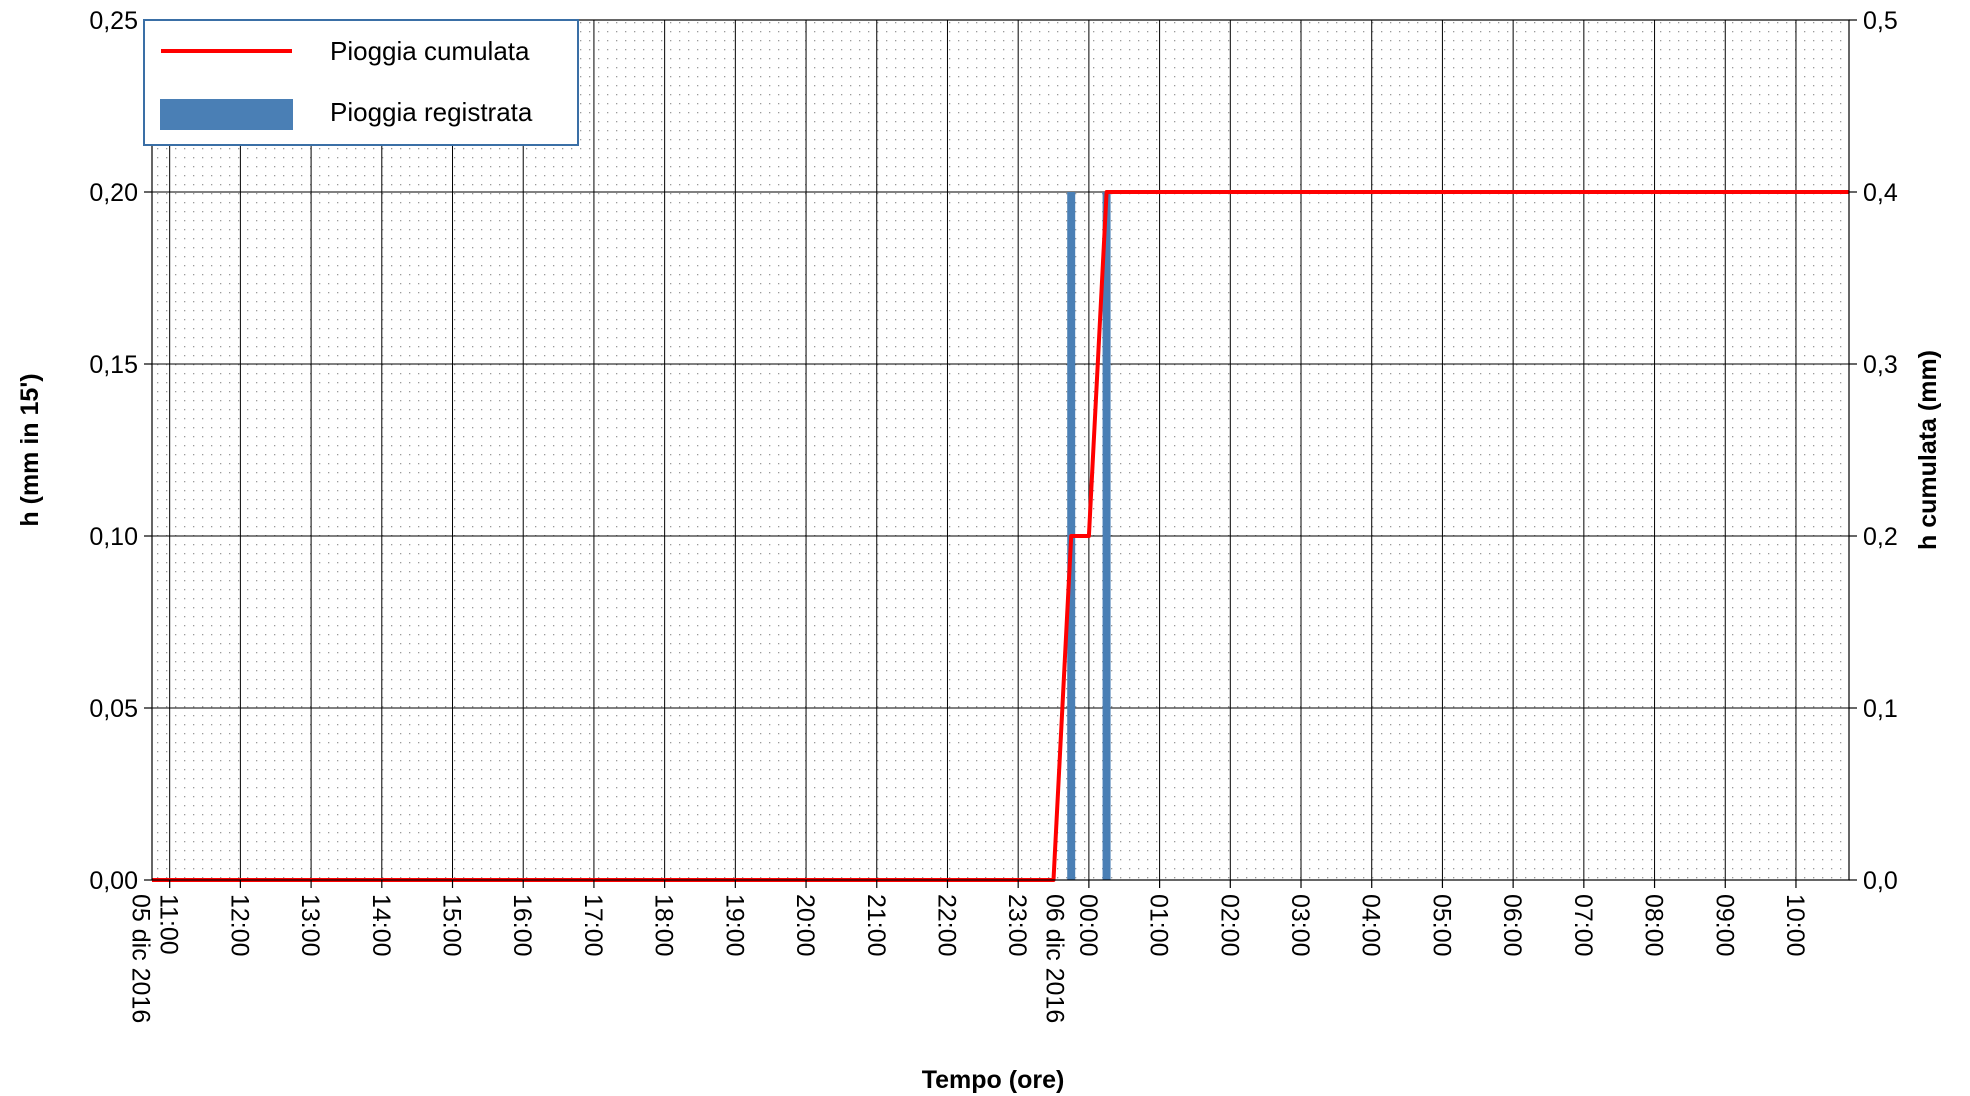  Describe the element at coordinates (1371, 925) in the screenshot. I see `x-tick-label: 04:00` at that location.